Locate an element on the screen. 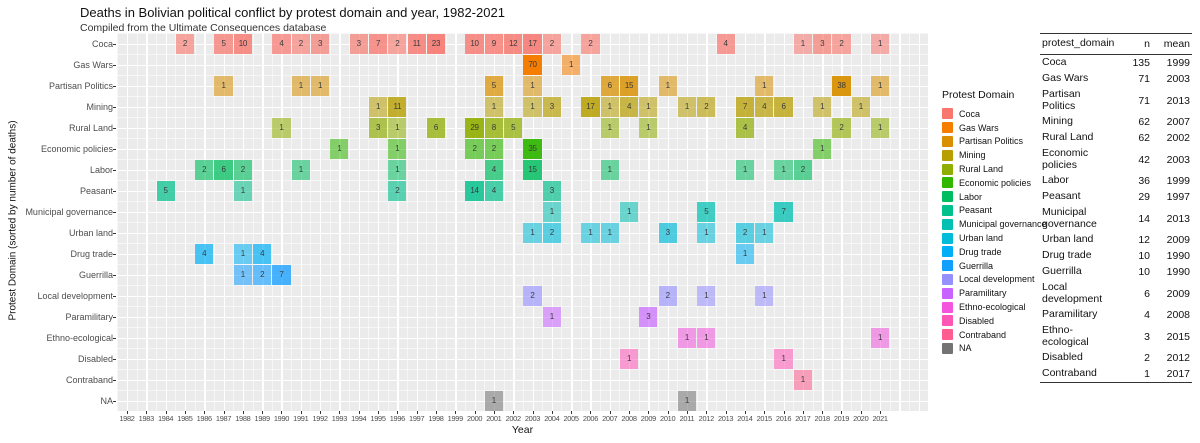 The image size is (1200, 443). y-tick-label: Coca is located at coordinates (102, 43).